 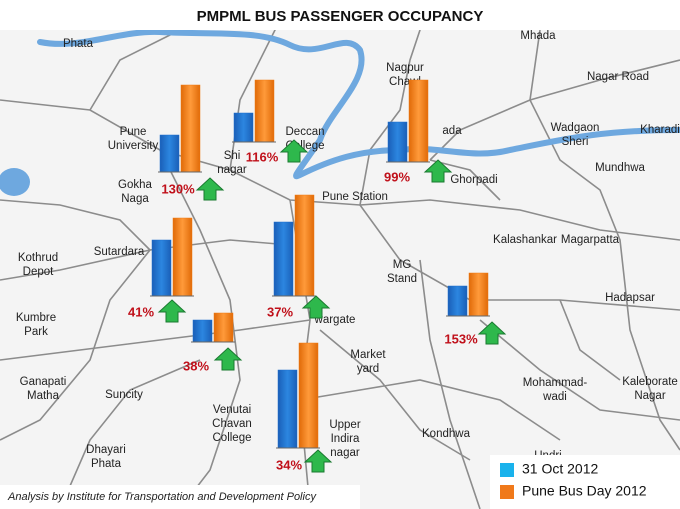 What do you see at coordinates (178, 188) in the screenshot?
I see `change-label: 130%` at bounding box center [178, 188].